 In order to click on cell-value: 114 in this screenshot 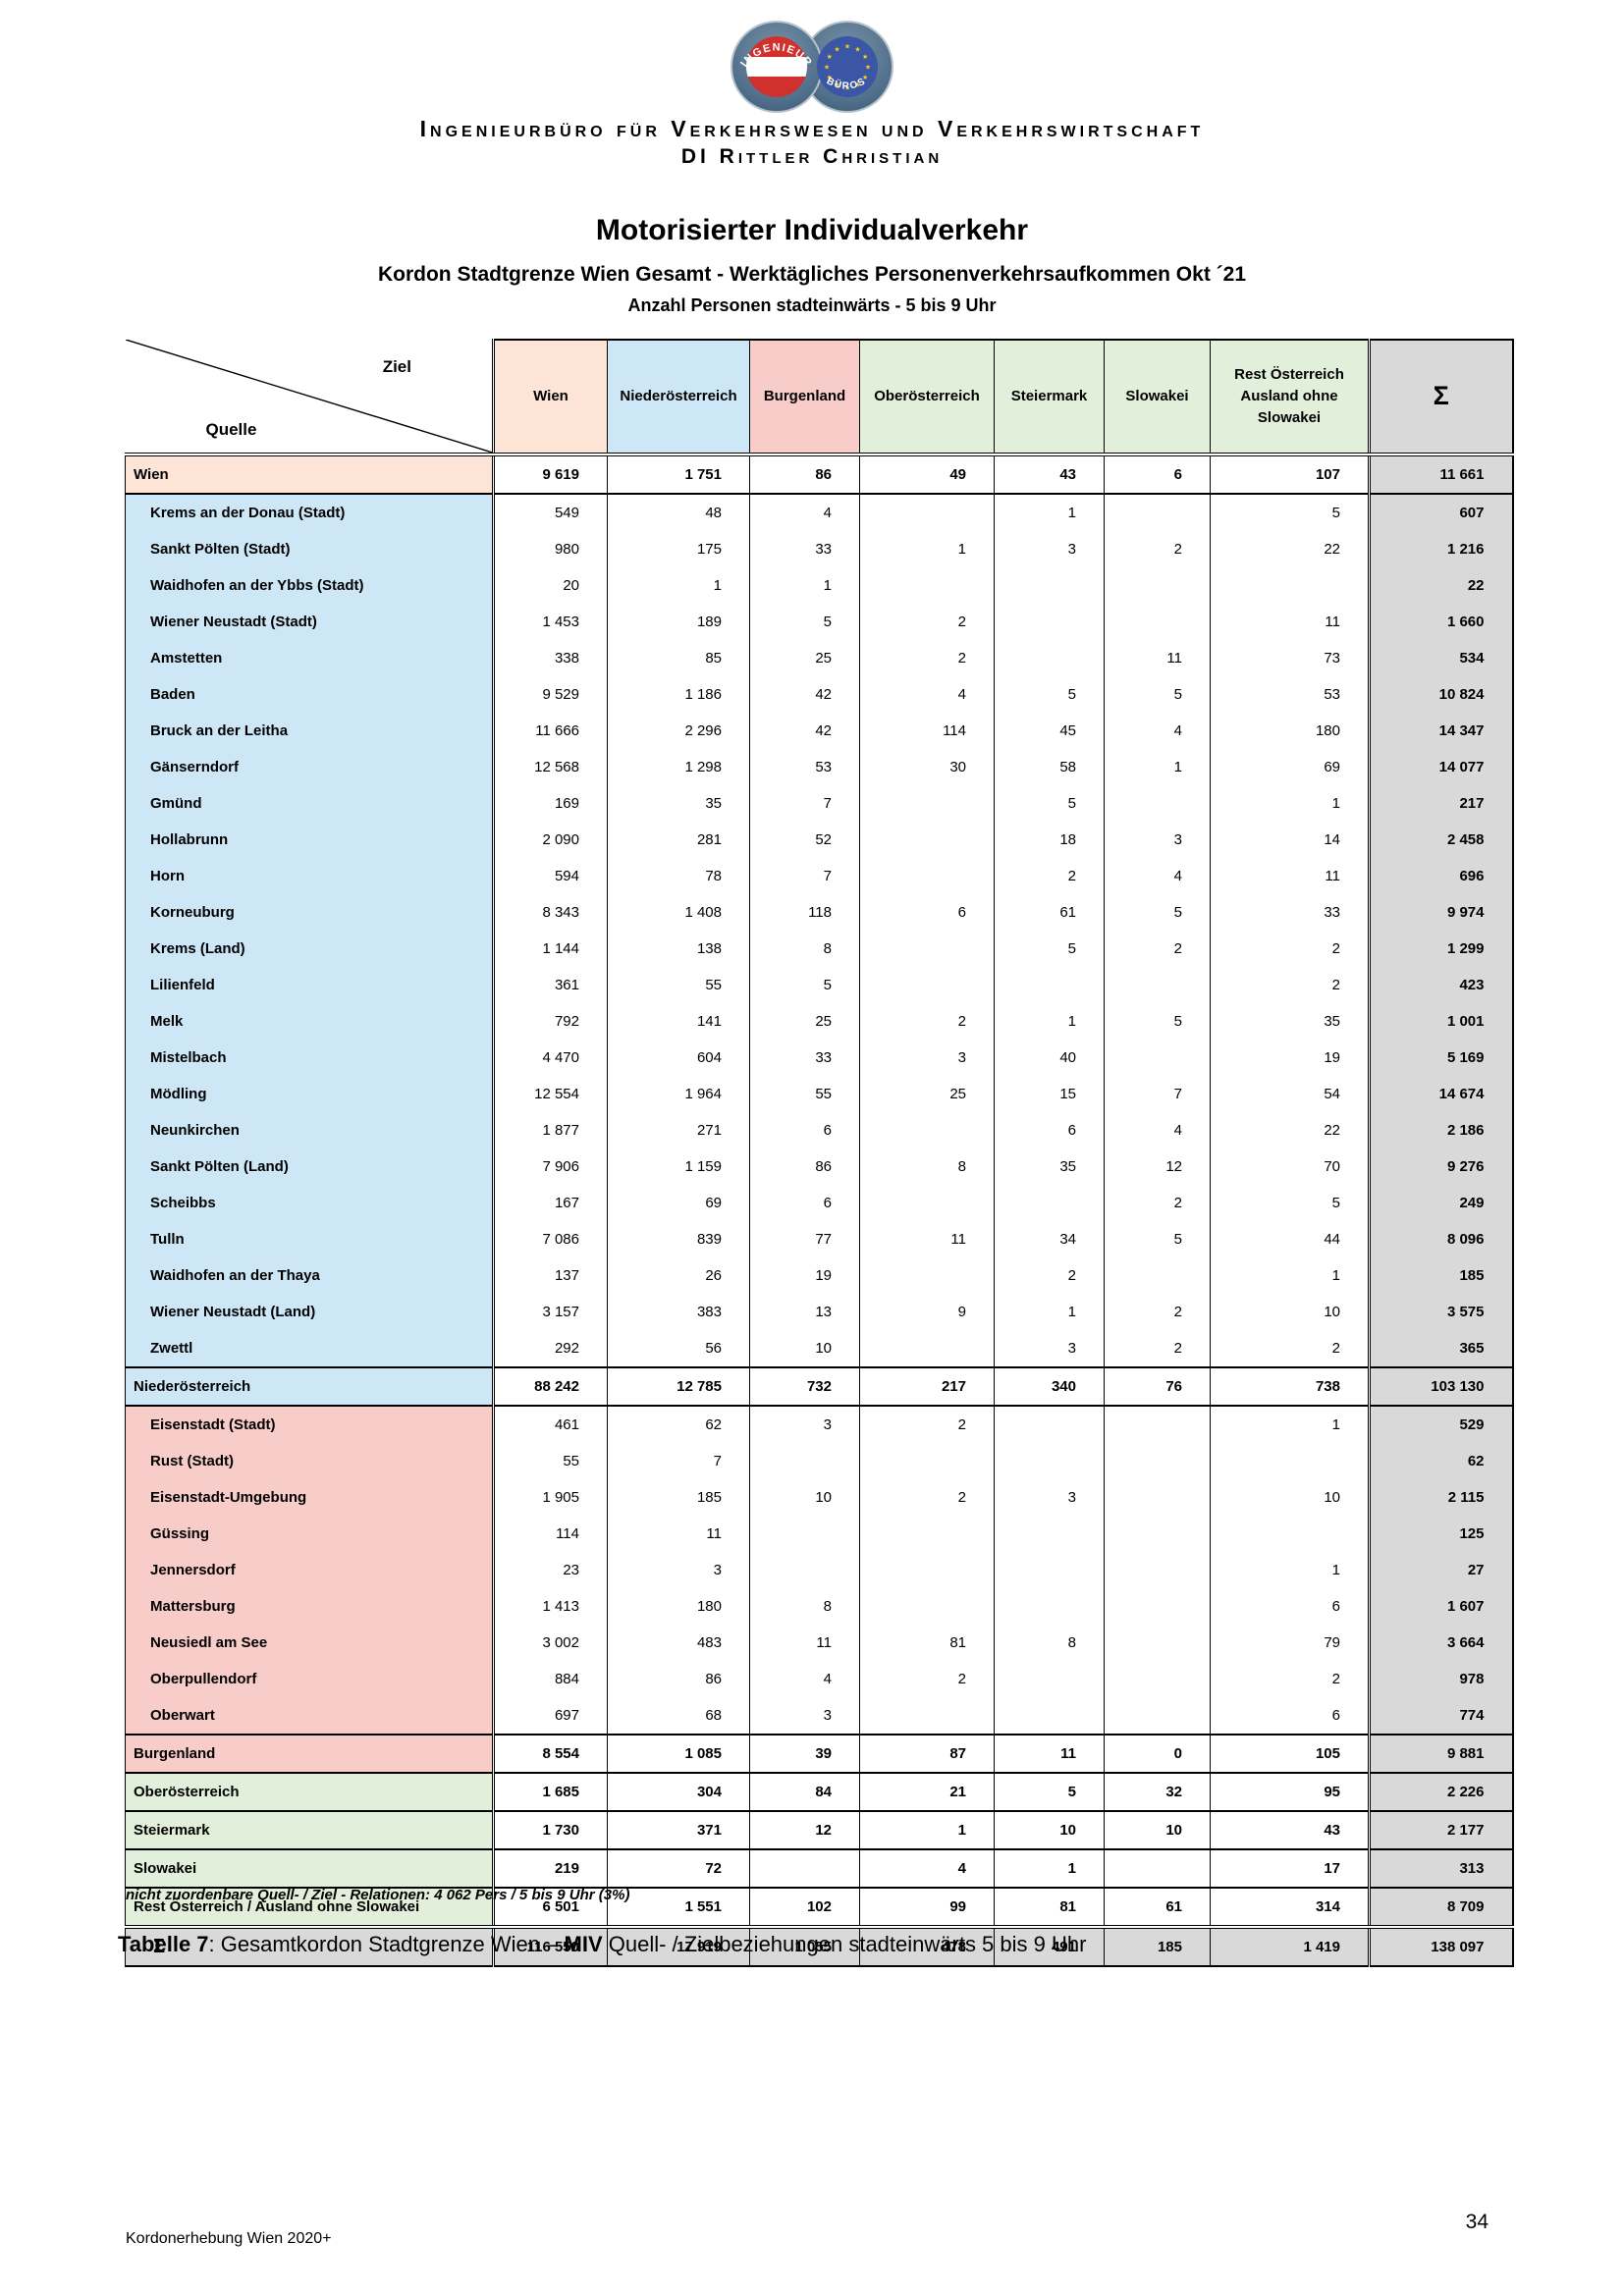, I will do `click(927, 731)`.